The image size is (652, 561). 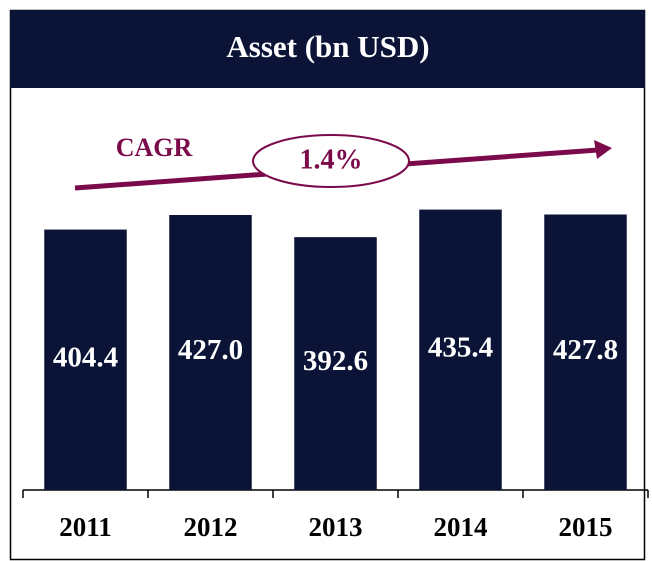 I want to click on cagr-label: CAGR, so click(x=154, y=147).